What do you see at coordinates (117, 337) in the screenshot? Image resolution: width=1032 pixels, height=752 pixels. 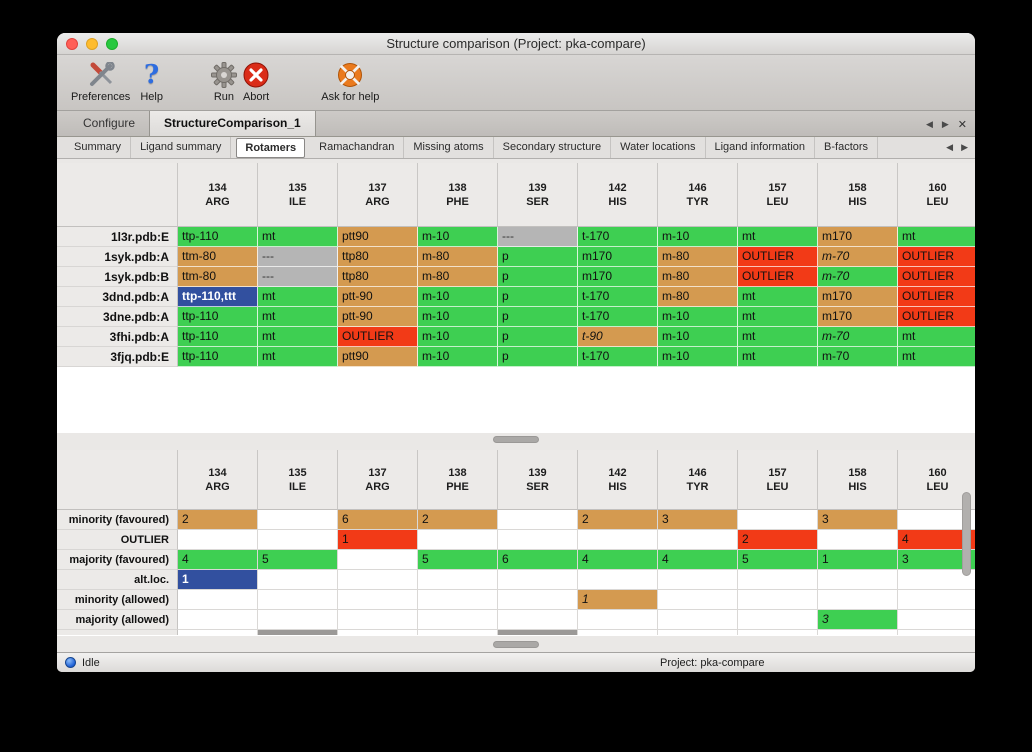 I see `structure-row-label: 3fhi.pdb:A` at bounding box center [117, 337].